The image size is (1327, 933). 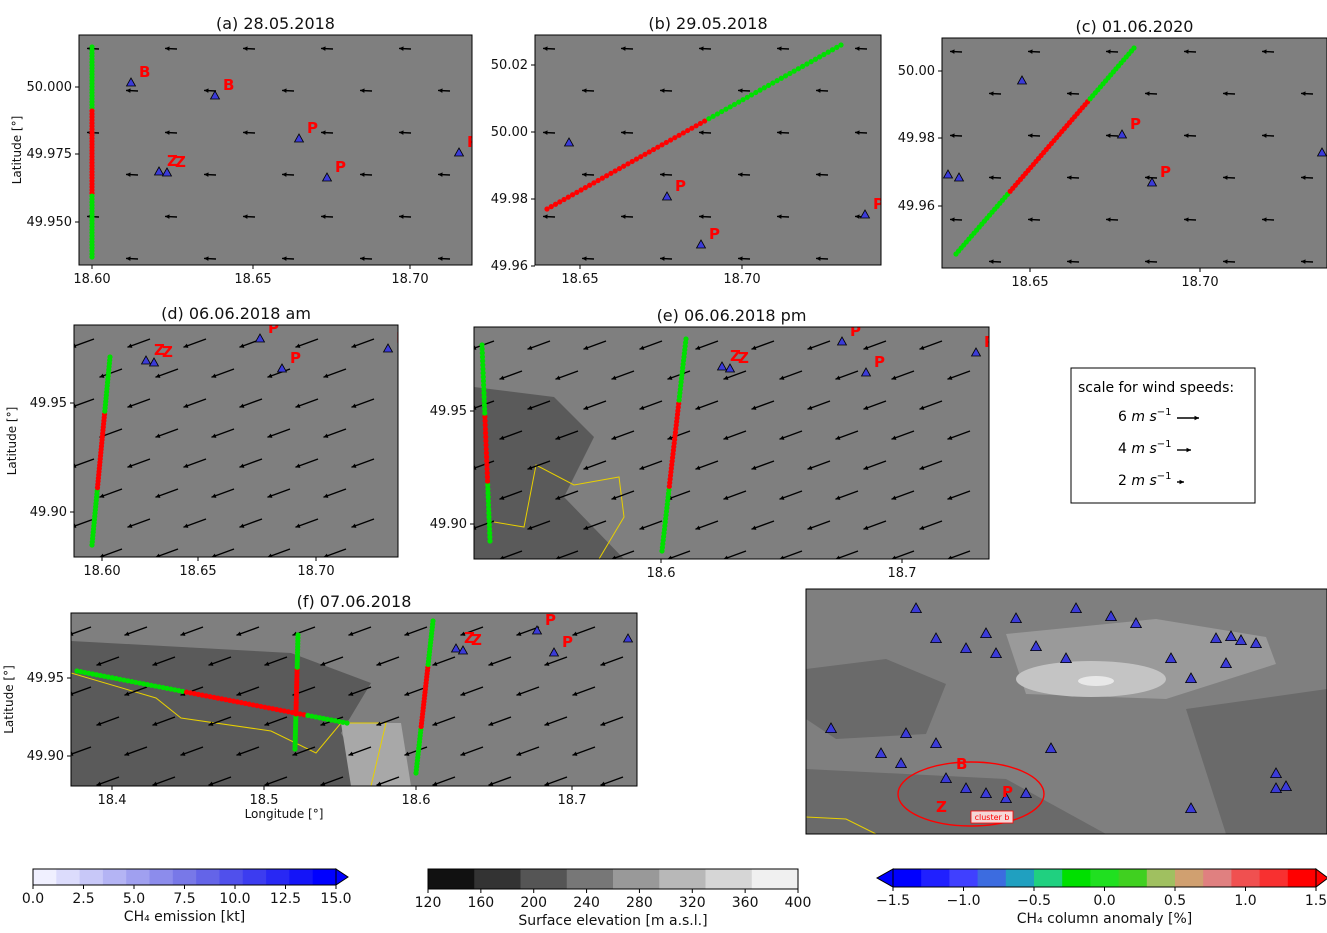 I want to click on x-tick-label: 18.7, so click(x=572, y=800).